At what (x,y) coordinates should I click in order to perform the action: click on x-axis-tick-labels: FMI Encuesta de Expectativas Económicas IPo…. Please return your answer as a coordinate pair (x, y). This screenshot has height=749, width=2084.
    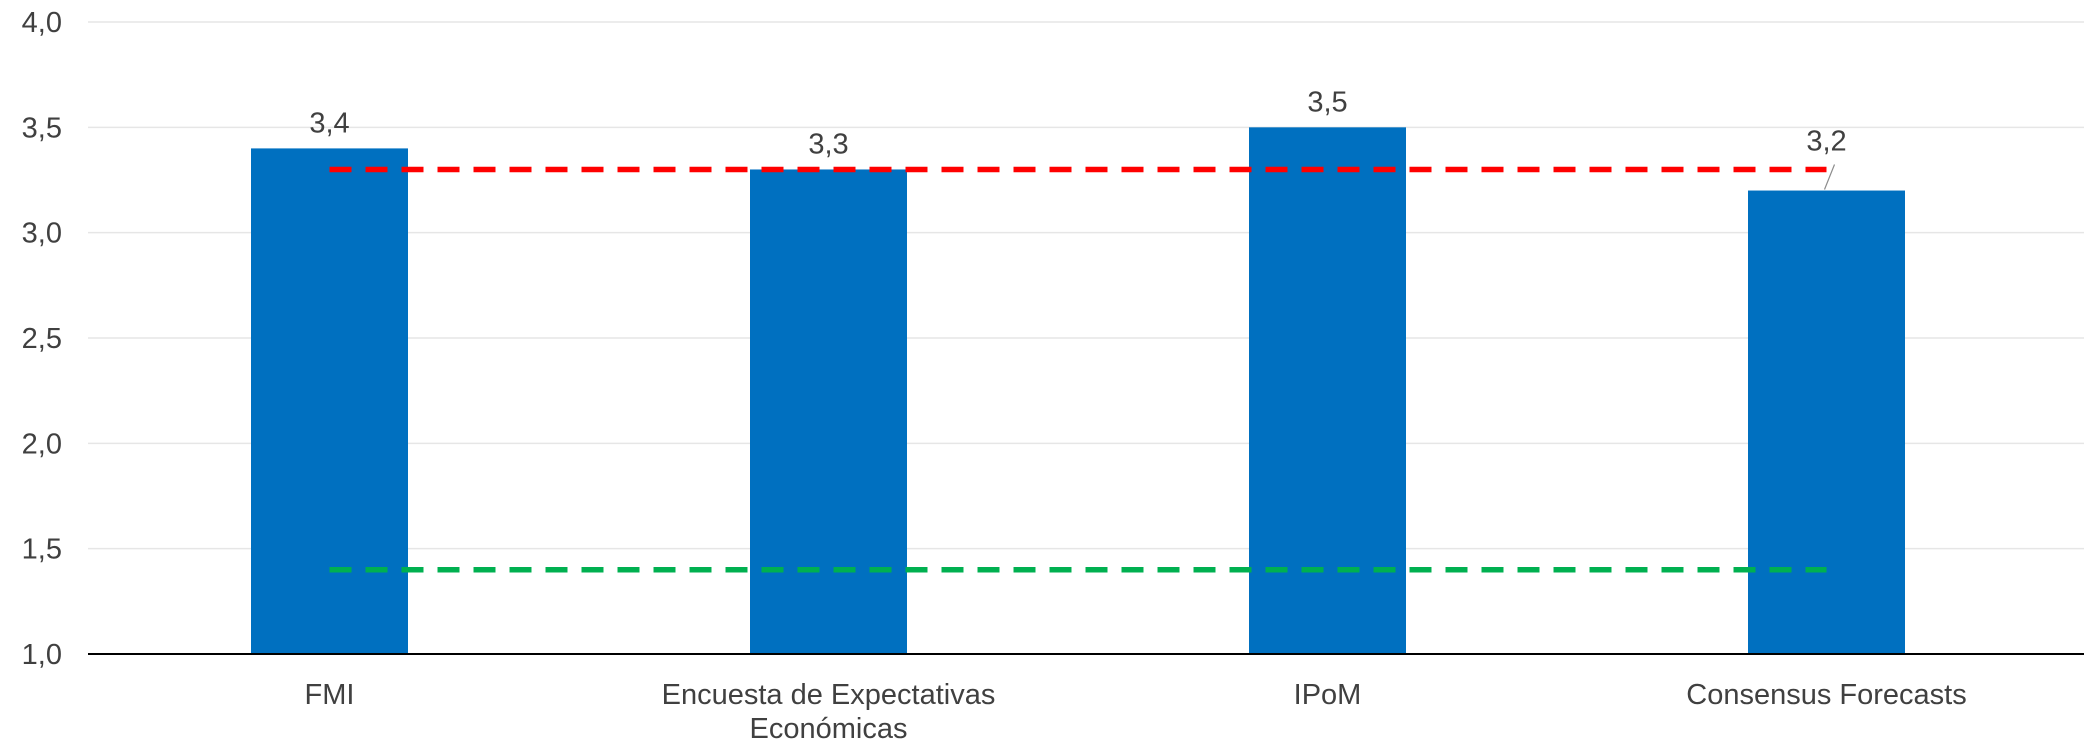
    Looking at the image, I should click on (1136, 712).